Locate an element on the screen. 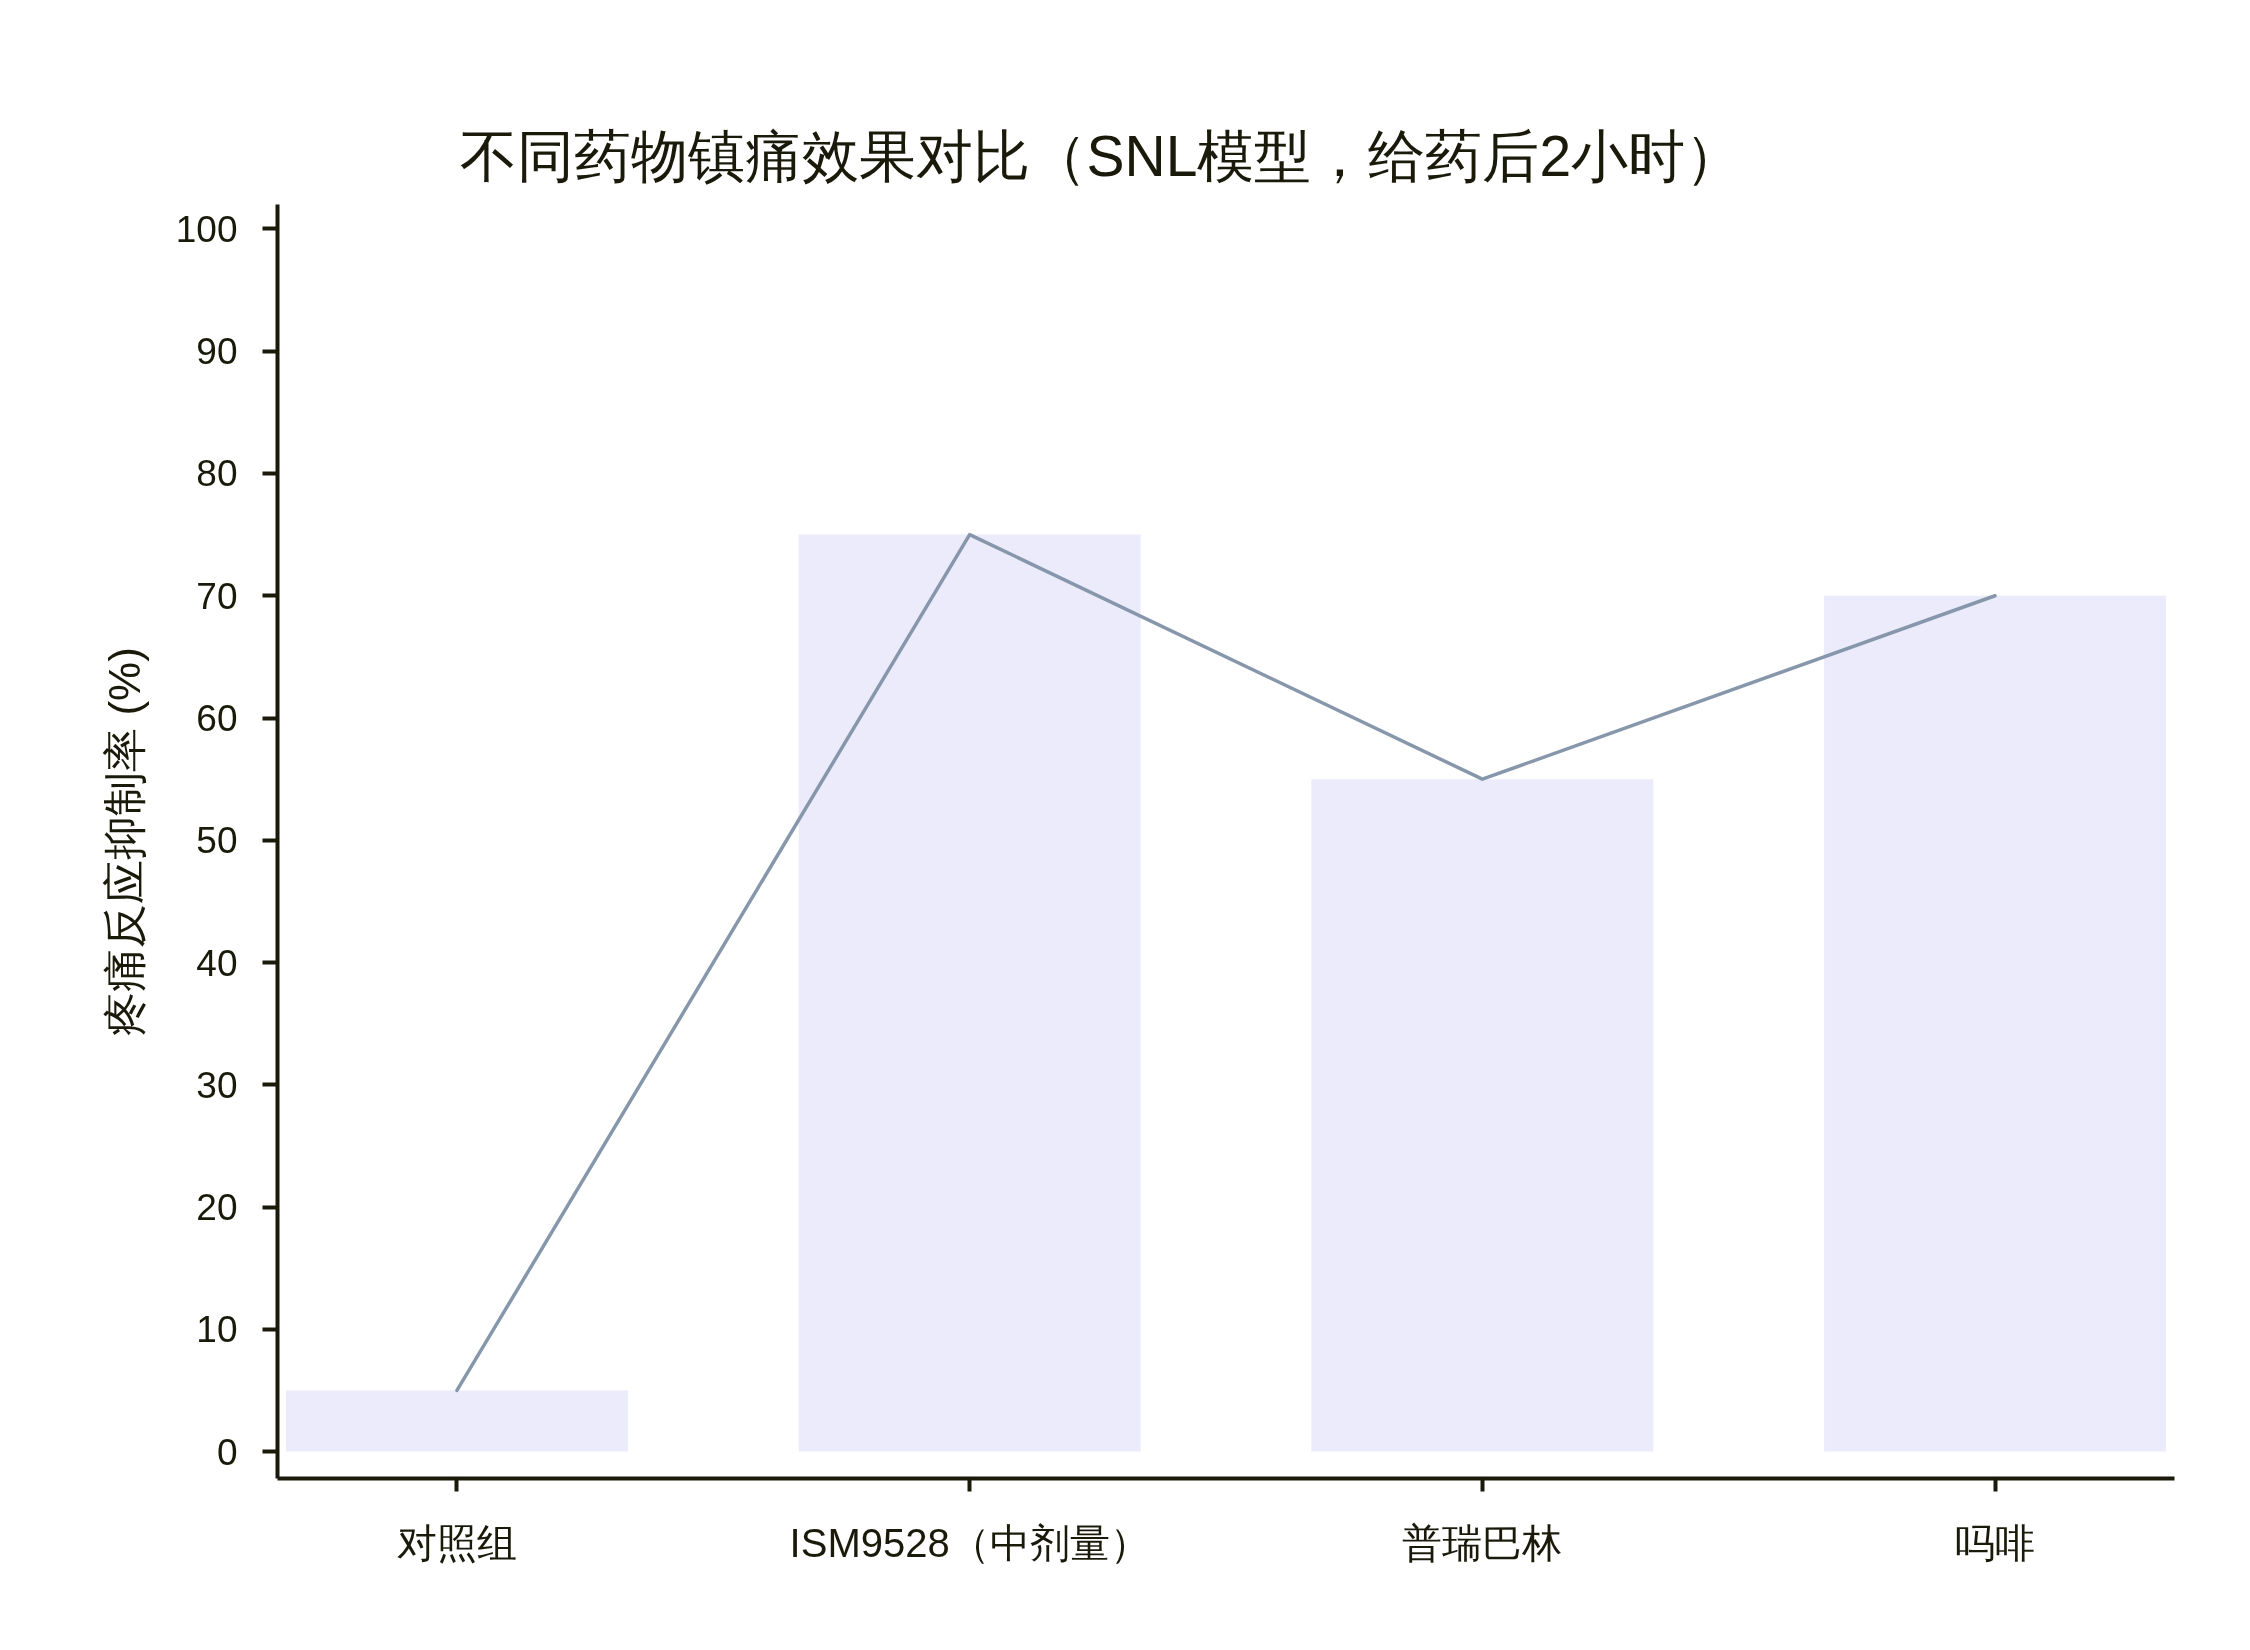 The height and width of the screenshot is (1650, 2250). x-tick-label: 吗啡 is located at coordinates (1995, 1542).